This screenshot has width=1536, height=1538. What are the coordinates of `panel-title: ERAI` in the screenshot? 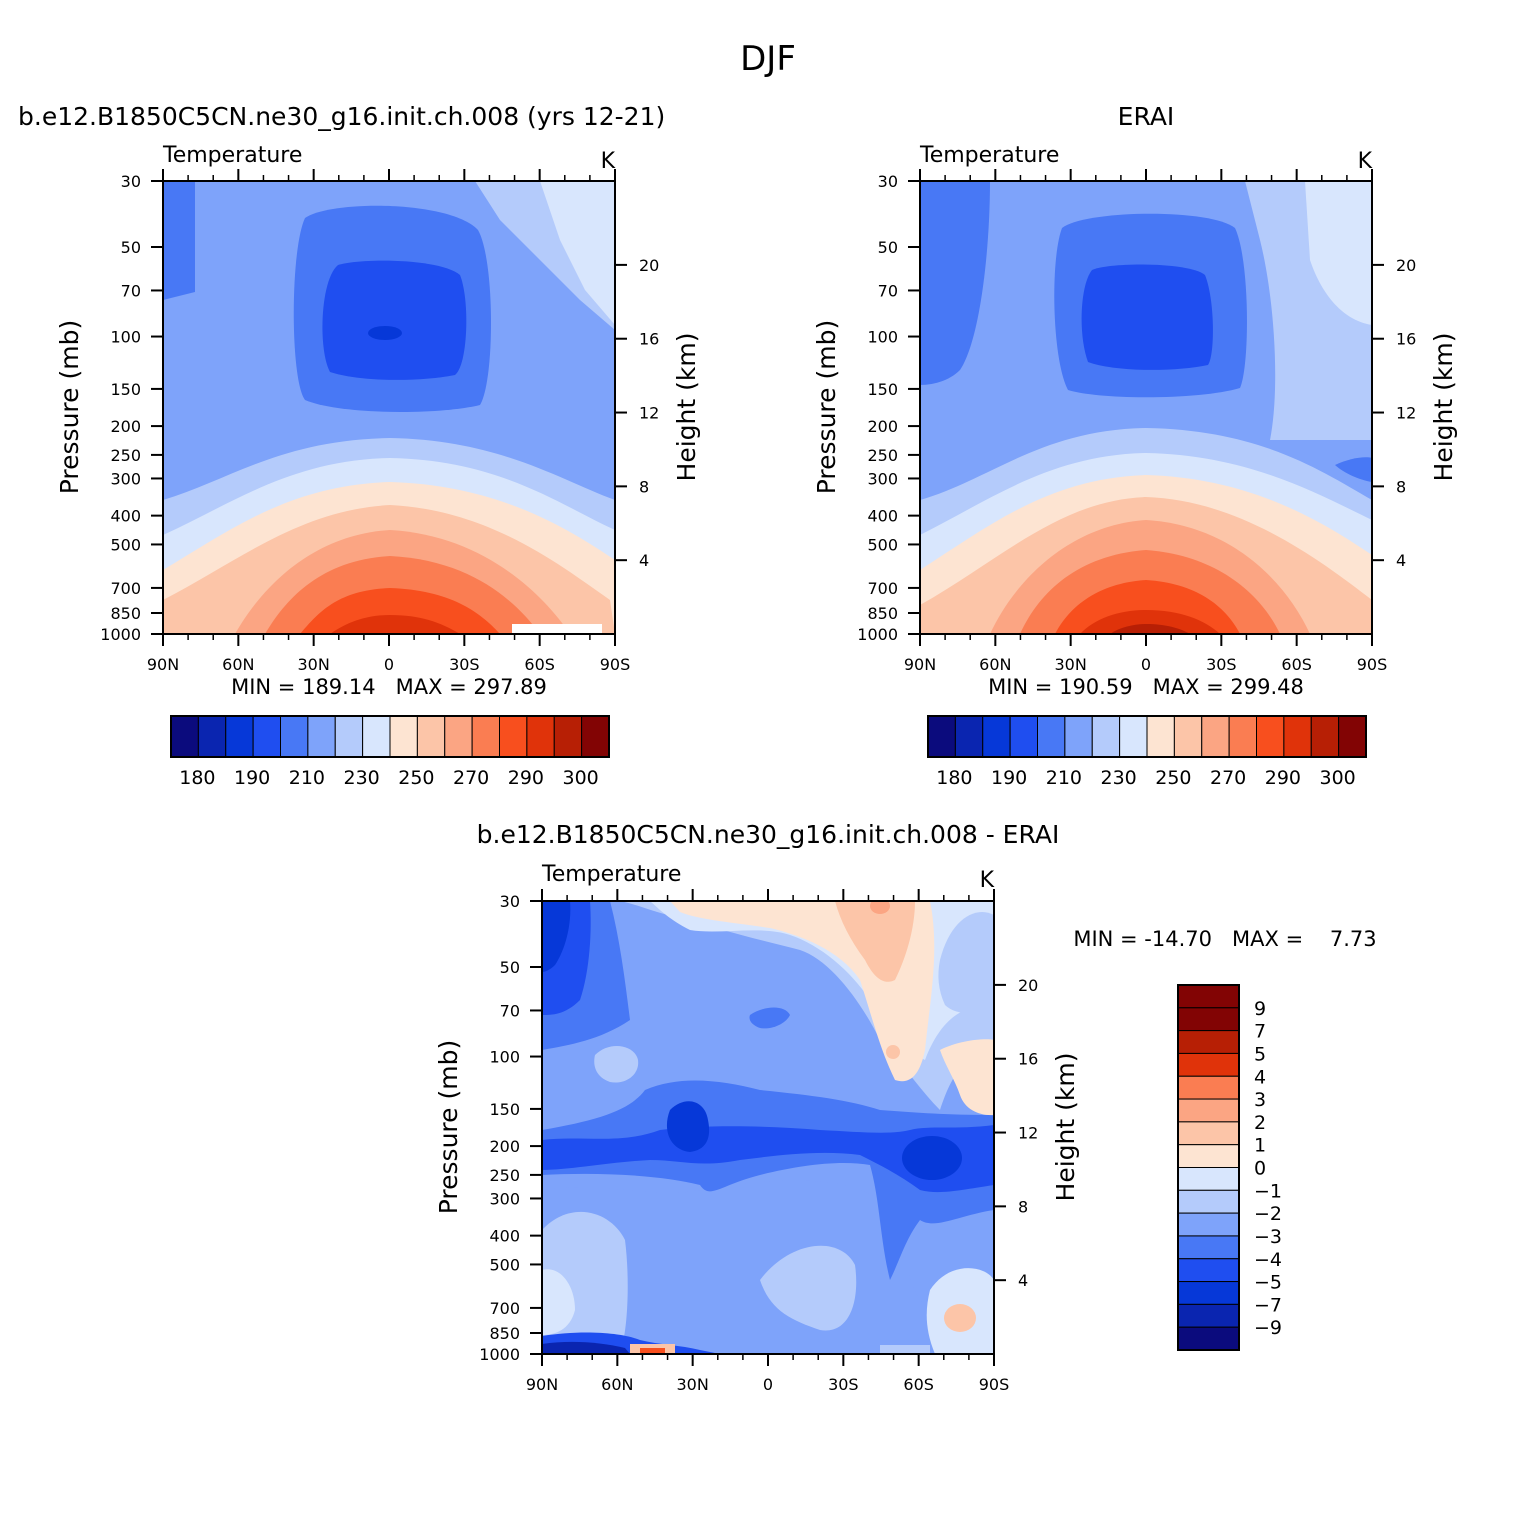 It's located at (1146, 116).